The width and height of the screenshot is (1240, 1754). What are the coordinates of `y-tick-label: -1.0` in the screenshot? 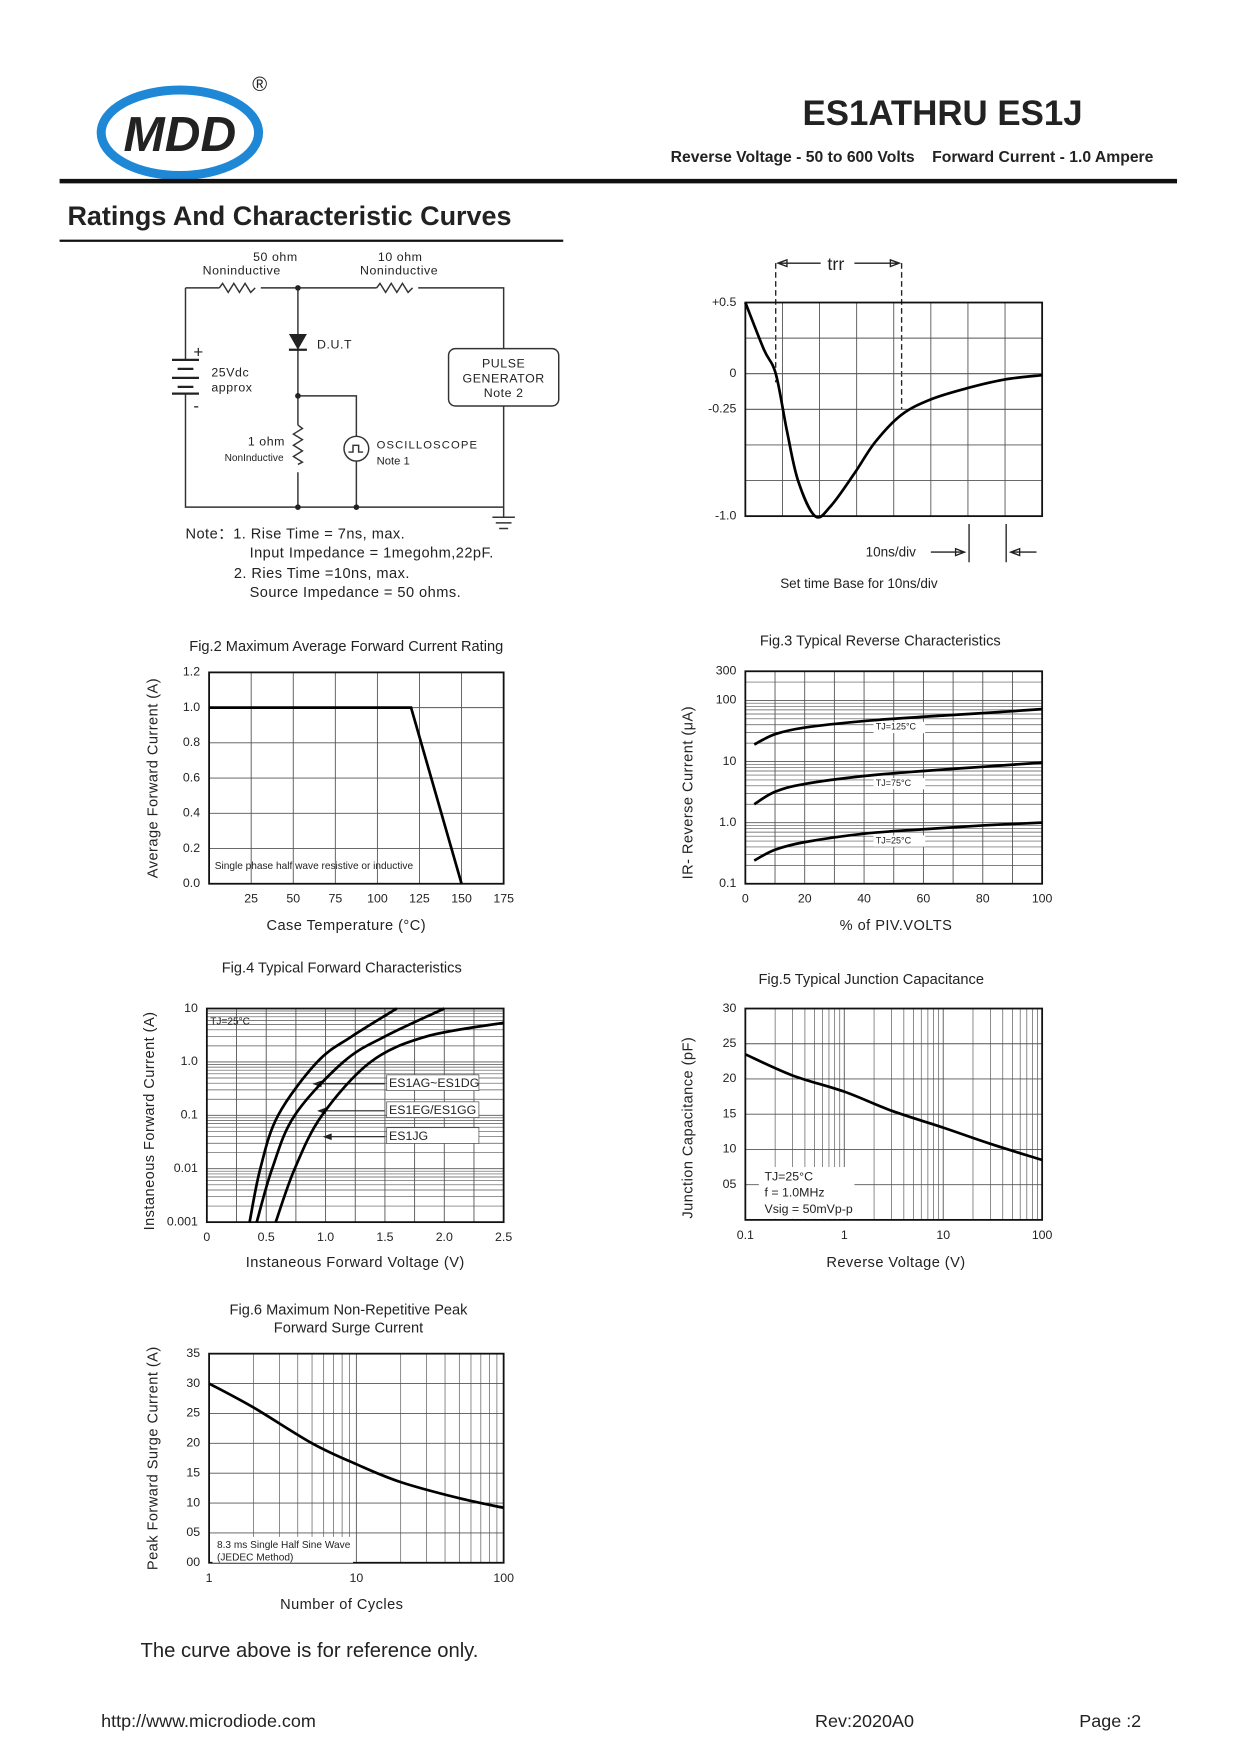 It's located at (725, 515).